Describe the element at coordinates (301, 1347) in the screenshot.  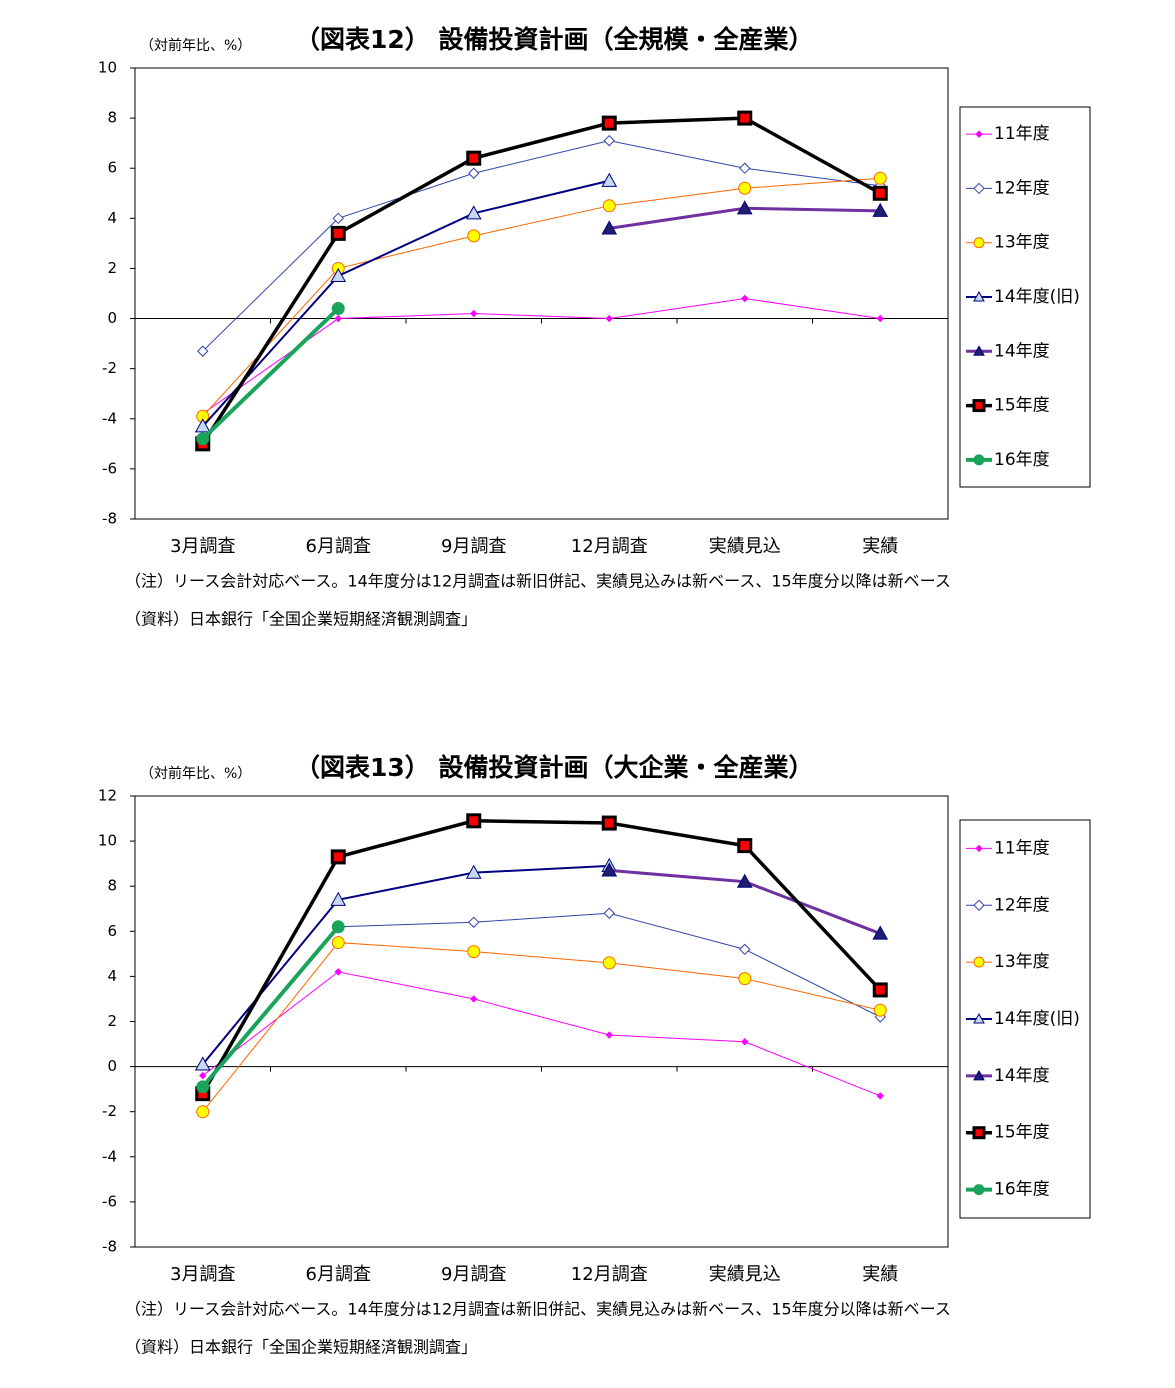
I see `source: （資料）日本銀行「全国企業短期経済観測調査」` at that location.